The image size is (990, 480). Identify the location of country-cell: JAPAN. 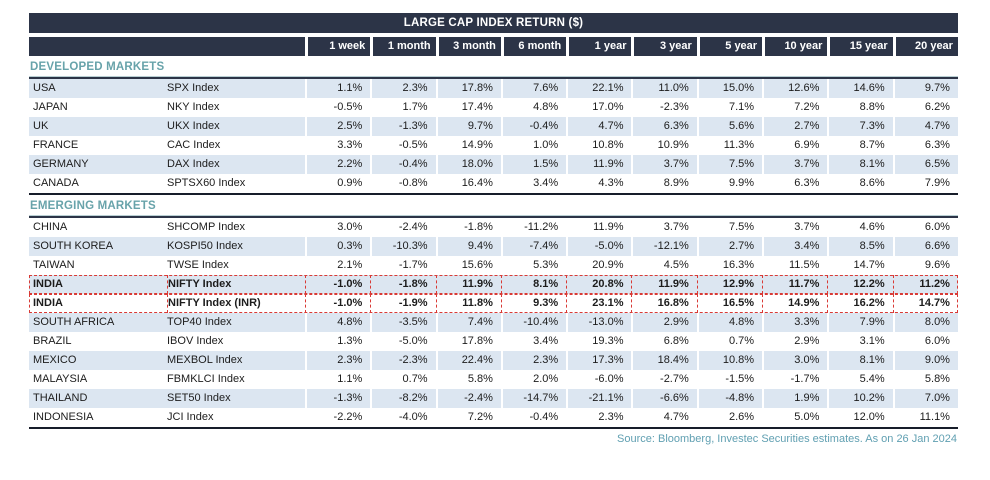
(50, 107).